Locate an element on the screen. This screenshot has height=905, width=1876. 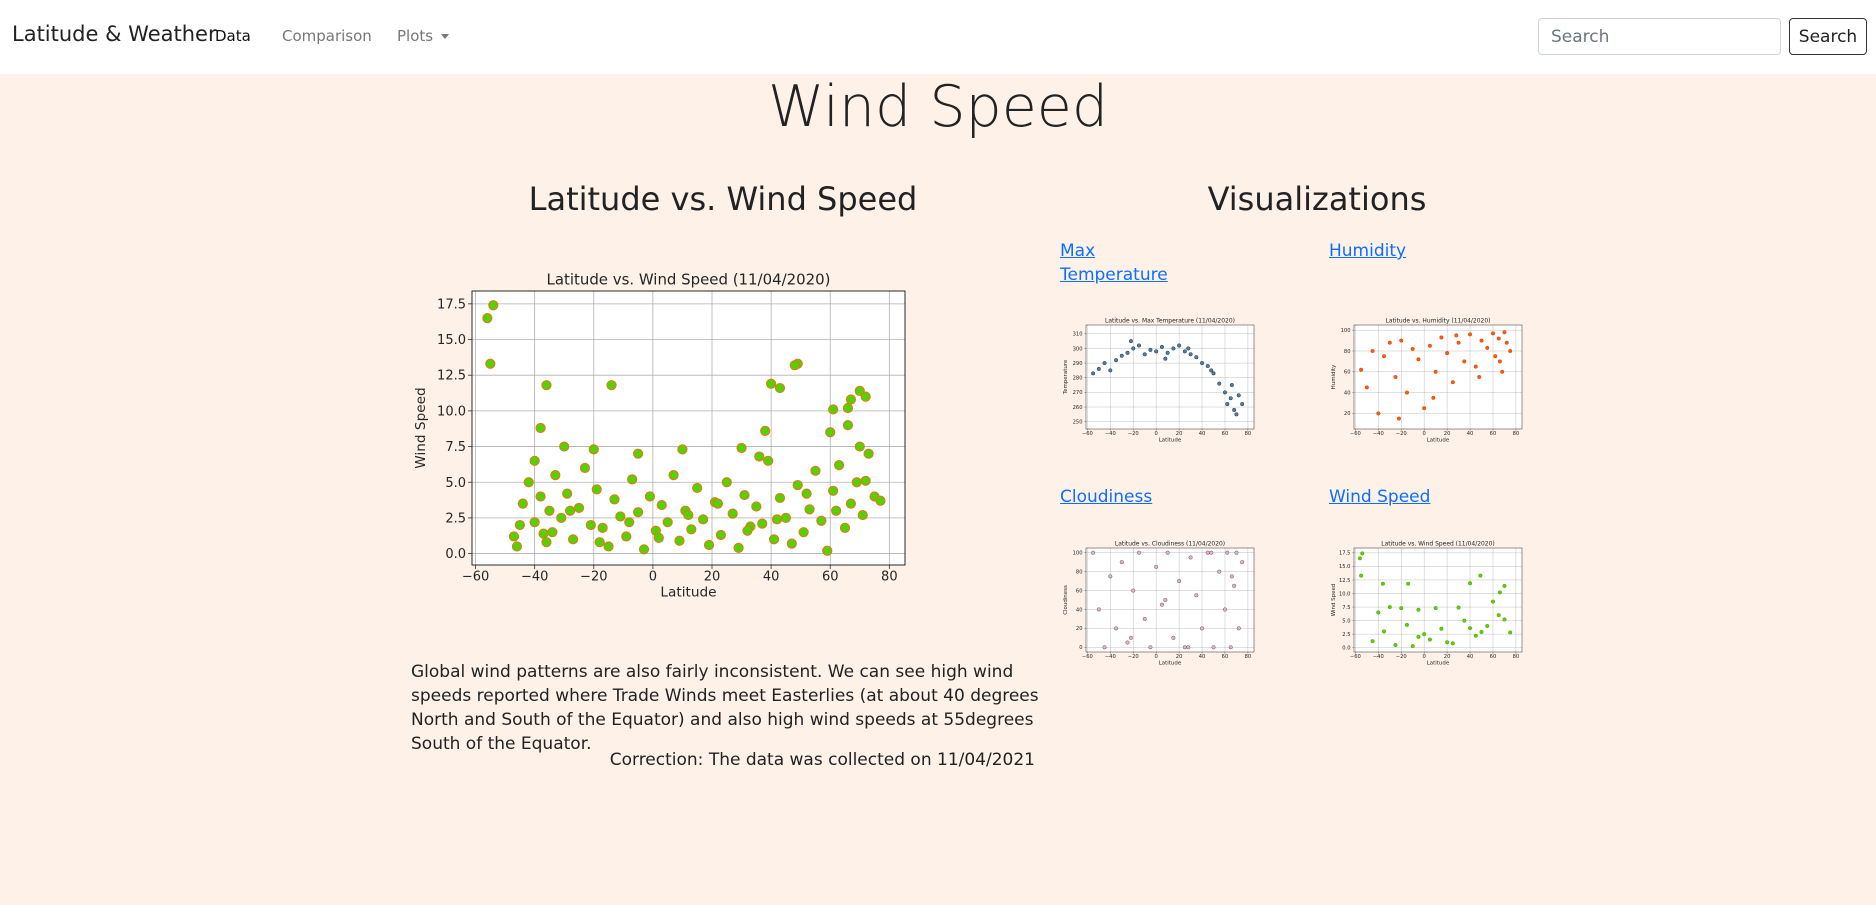
y-tick-label: 250 is located at coordinates (1078, 422).